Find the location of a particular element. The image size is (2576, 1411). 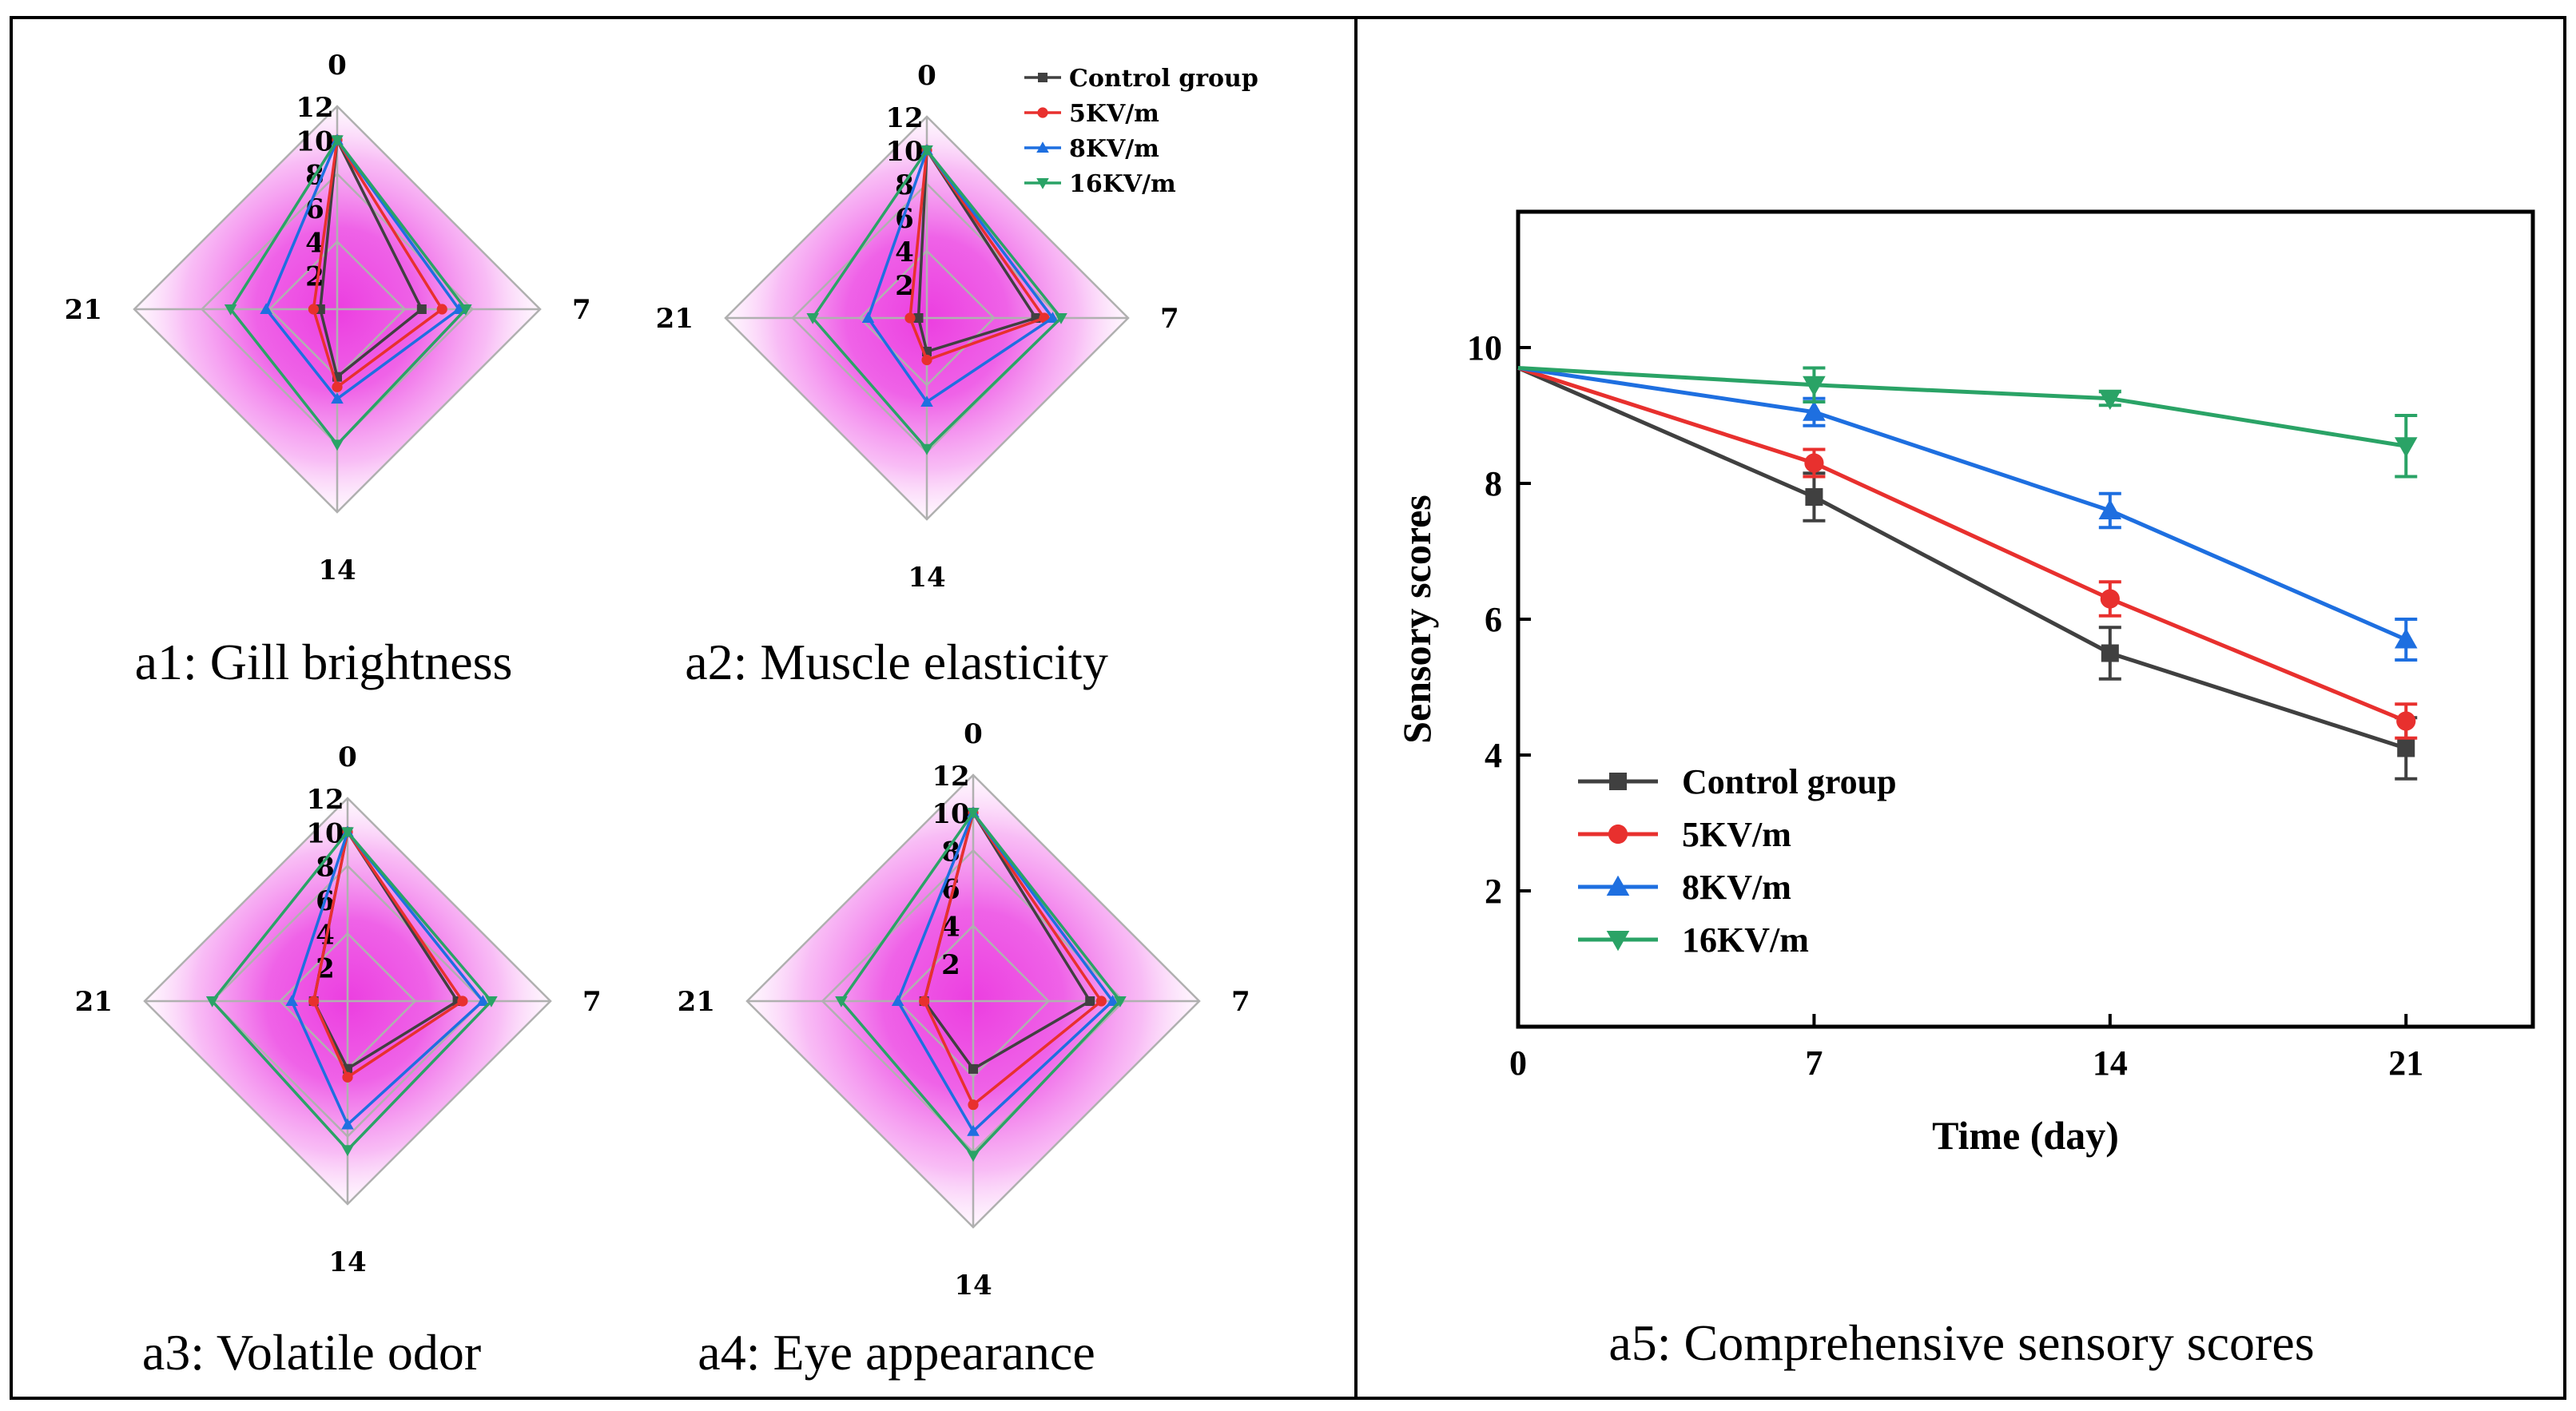

legend-label: 5KV/m is located at coordinates (1114, 114).